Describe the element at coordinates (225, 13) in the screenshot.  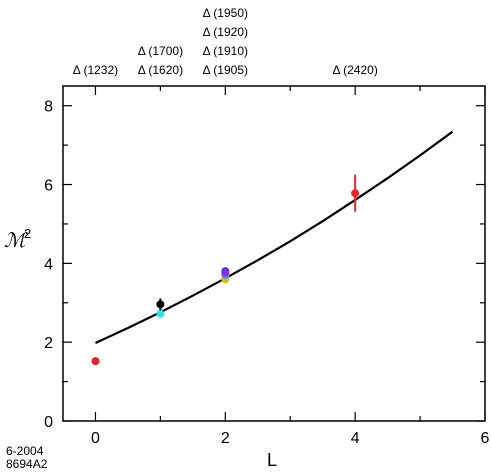
I see `state-label: Δ (1950)` at that location.